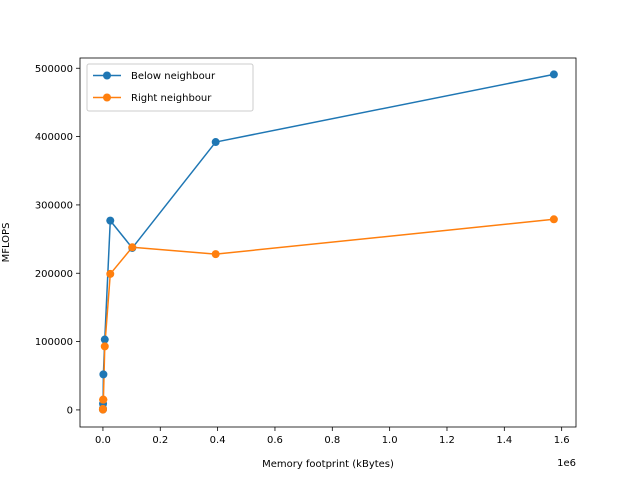 The image size is (640, 480). What do you see at coordinates (54, 205) in the screenshot?
I see `y-tick-label: 300000` at bounding box center [54, 205].